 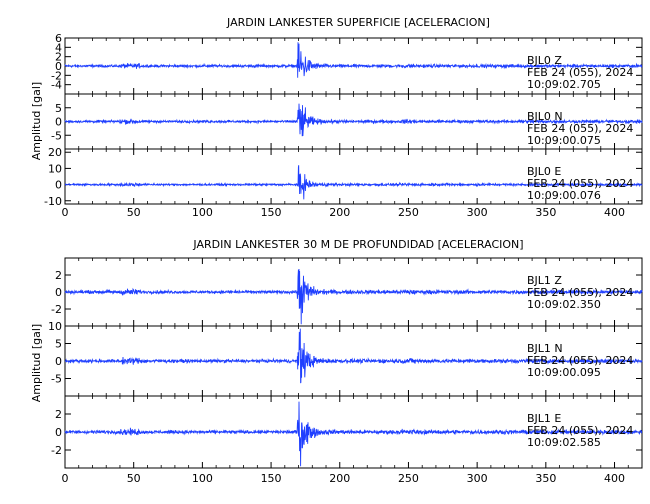 I want to click on waveform-bjl1-n, so click(x=353, y=356).